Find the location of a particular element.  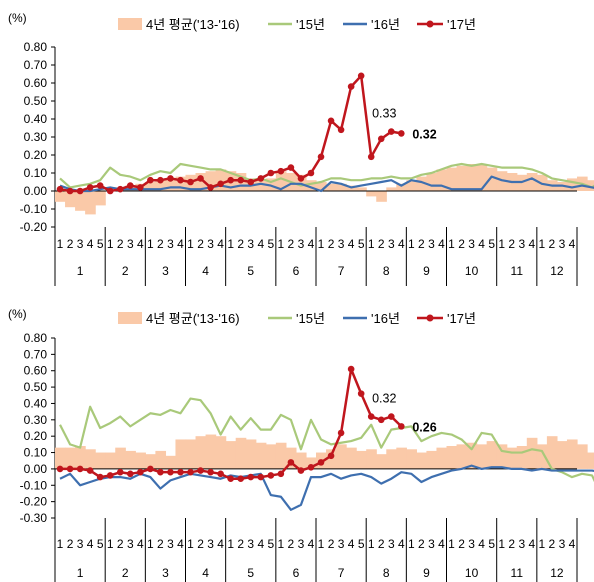

series-2016-line is located at coordinates (326, 184).